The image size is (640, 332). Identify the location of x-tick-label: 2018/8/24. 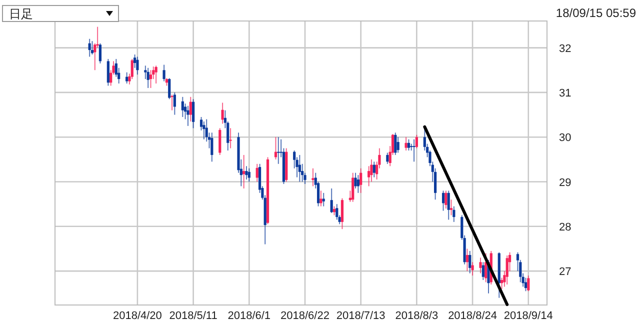
(473, 316).